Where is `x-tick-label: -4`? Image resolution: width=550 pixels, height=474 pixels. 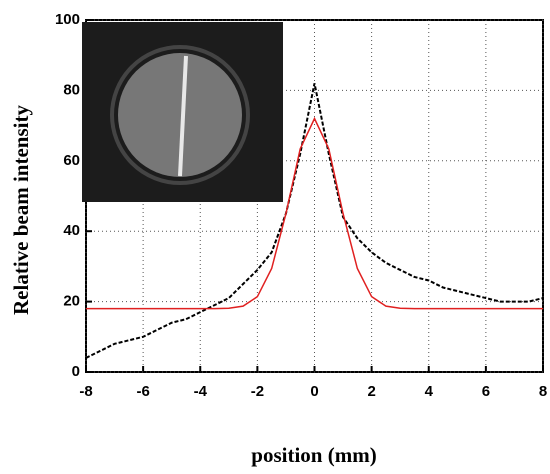 x-tick-label: -4 is located at coordinates (201, 391).